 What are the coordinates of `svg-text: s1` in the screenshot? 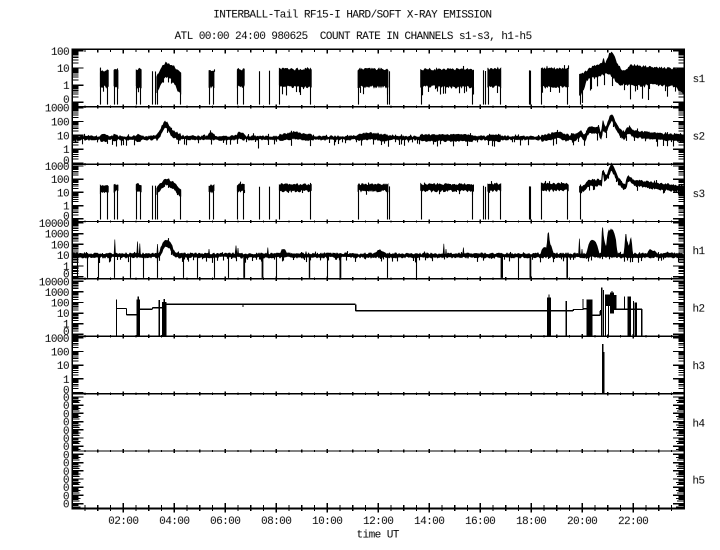 It's located at (699, 80).